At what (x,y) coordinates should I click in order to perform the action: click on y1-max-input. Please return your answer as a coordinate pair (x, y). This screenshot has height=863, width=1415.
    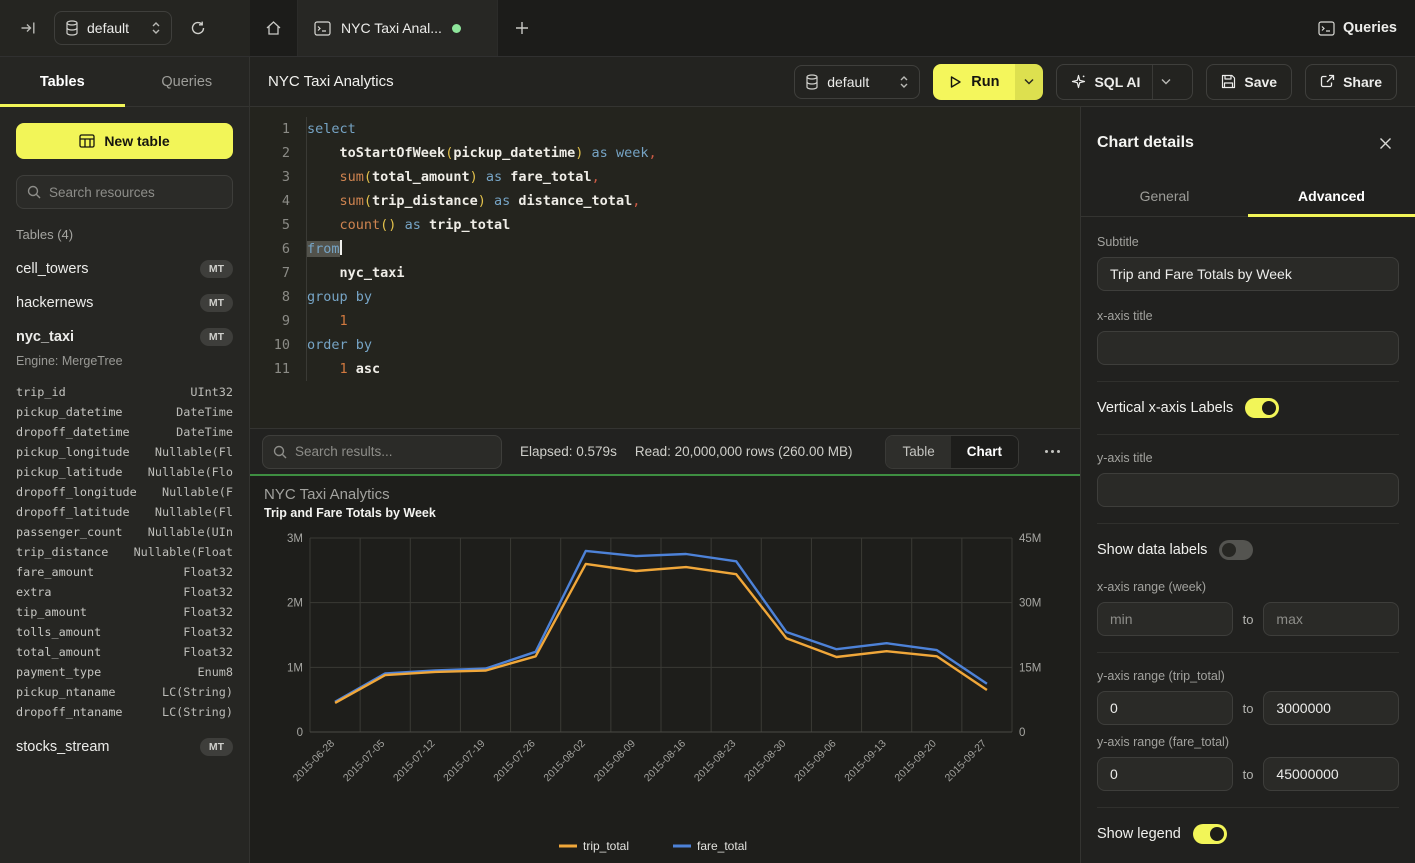
    Looking at the image, I should click on (1331, 708).